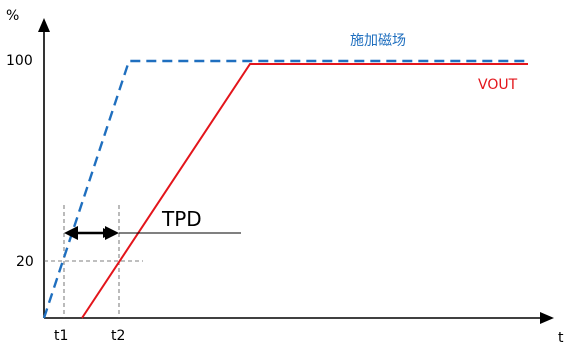 The image size is (566, 345). I want to click on y-tick-label-20: 20, so click(25, 262).